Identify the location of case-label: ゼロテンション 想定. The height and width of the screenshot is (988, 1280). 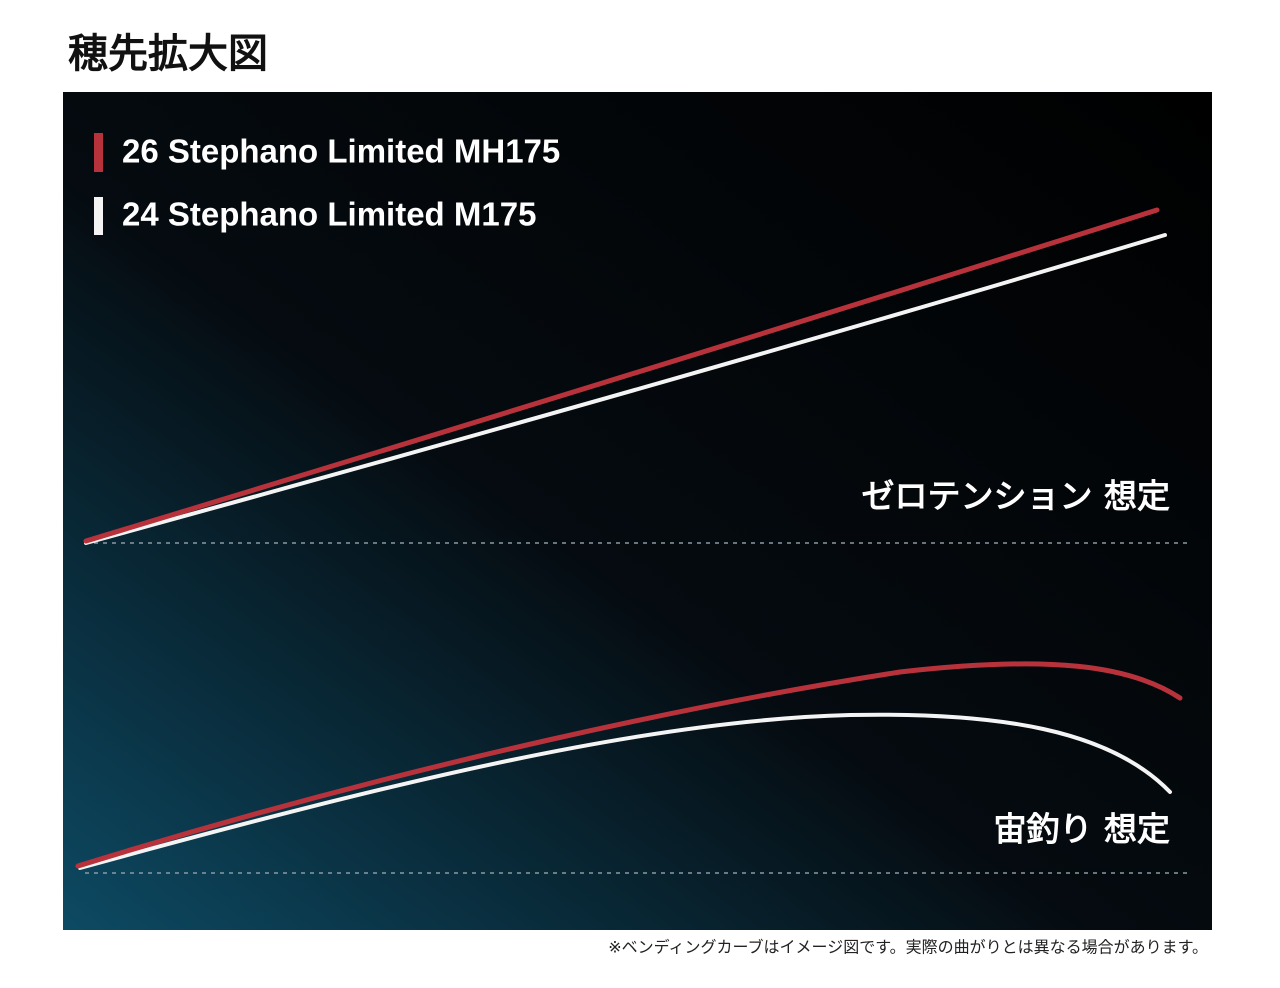
(1016, 496).